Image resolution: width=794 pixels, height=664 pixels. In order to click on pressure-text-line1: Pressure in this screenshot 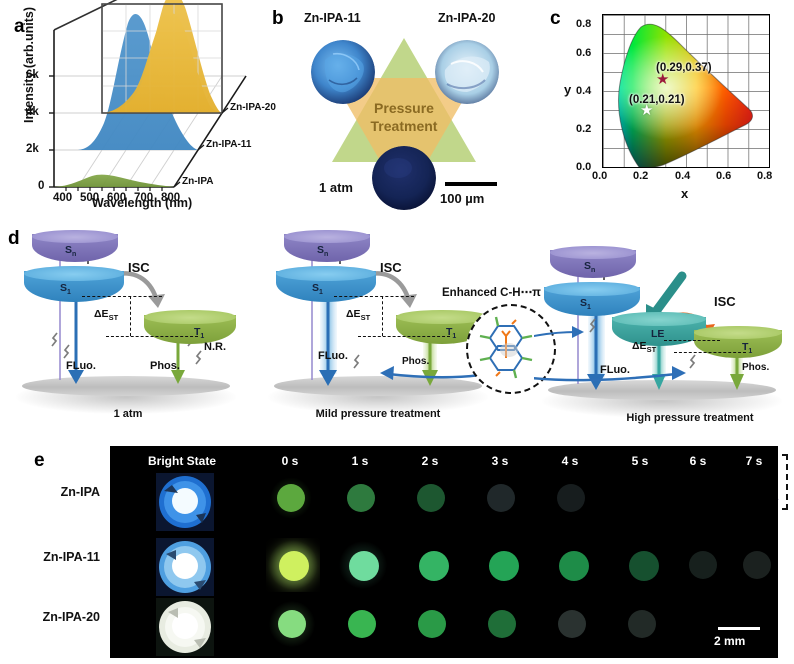, I will do `click(404, 108)`.